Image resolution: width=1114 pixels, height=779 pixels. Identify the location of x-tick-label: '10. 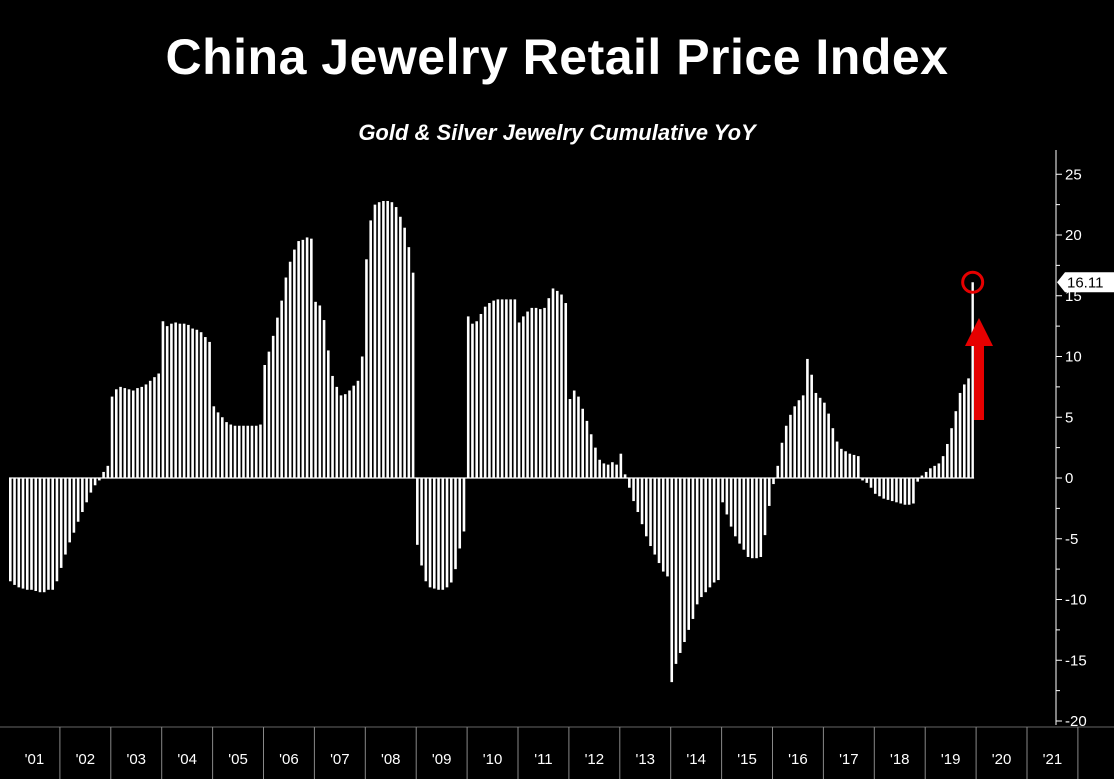
(493, 759).